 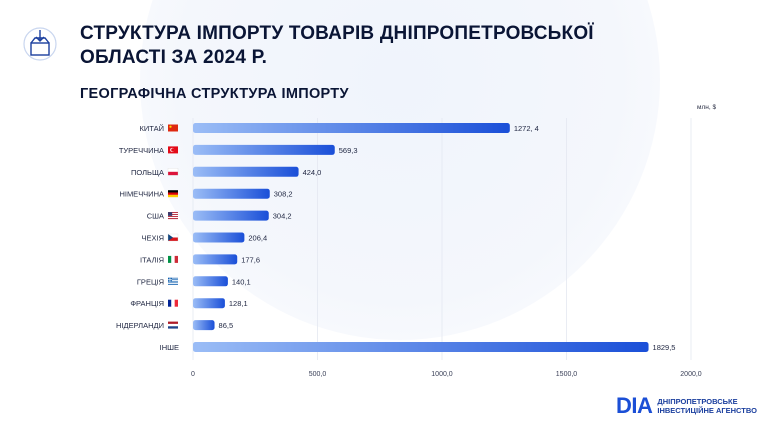 I want to click on data-label: 424,0, so click(x=312, y=172).